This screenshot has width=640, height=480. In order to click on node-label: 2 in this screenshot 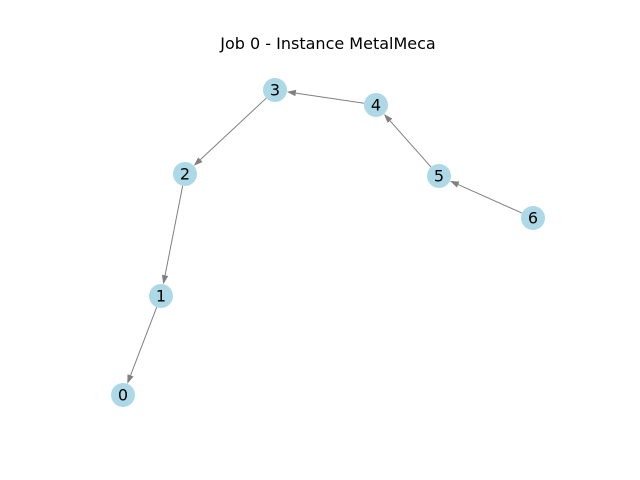, I will do `click(185, 174)`.